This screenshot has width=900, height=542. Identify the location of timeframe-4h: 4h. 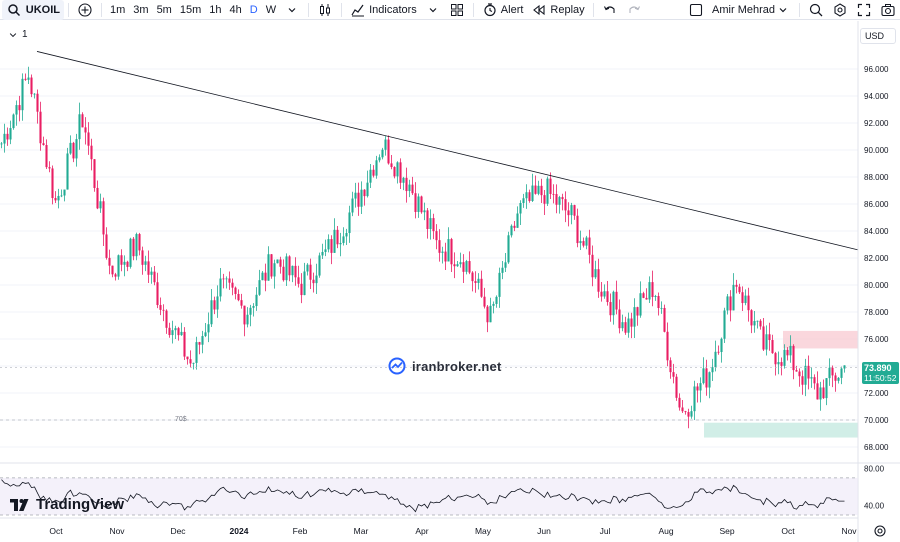
(235, 9).